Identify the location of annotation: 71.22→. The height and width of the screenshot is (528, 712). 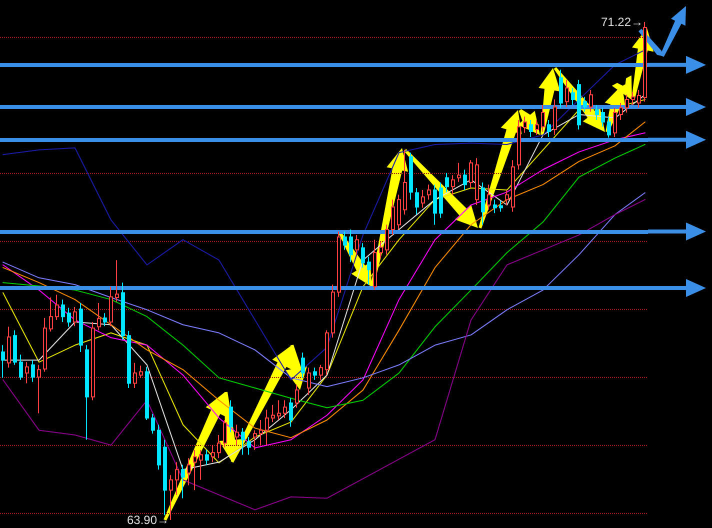
(621, 22).